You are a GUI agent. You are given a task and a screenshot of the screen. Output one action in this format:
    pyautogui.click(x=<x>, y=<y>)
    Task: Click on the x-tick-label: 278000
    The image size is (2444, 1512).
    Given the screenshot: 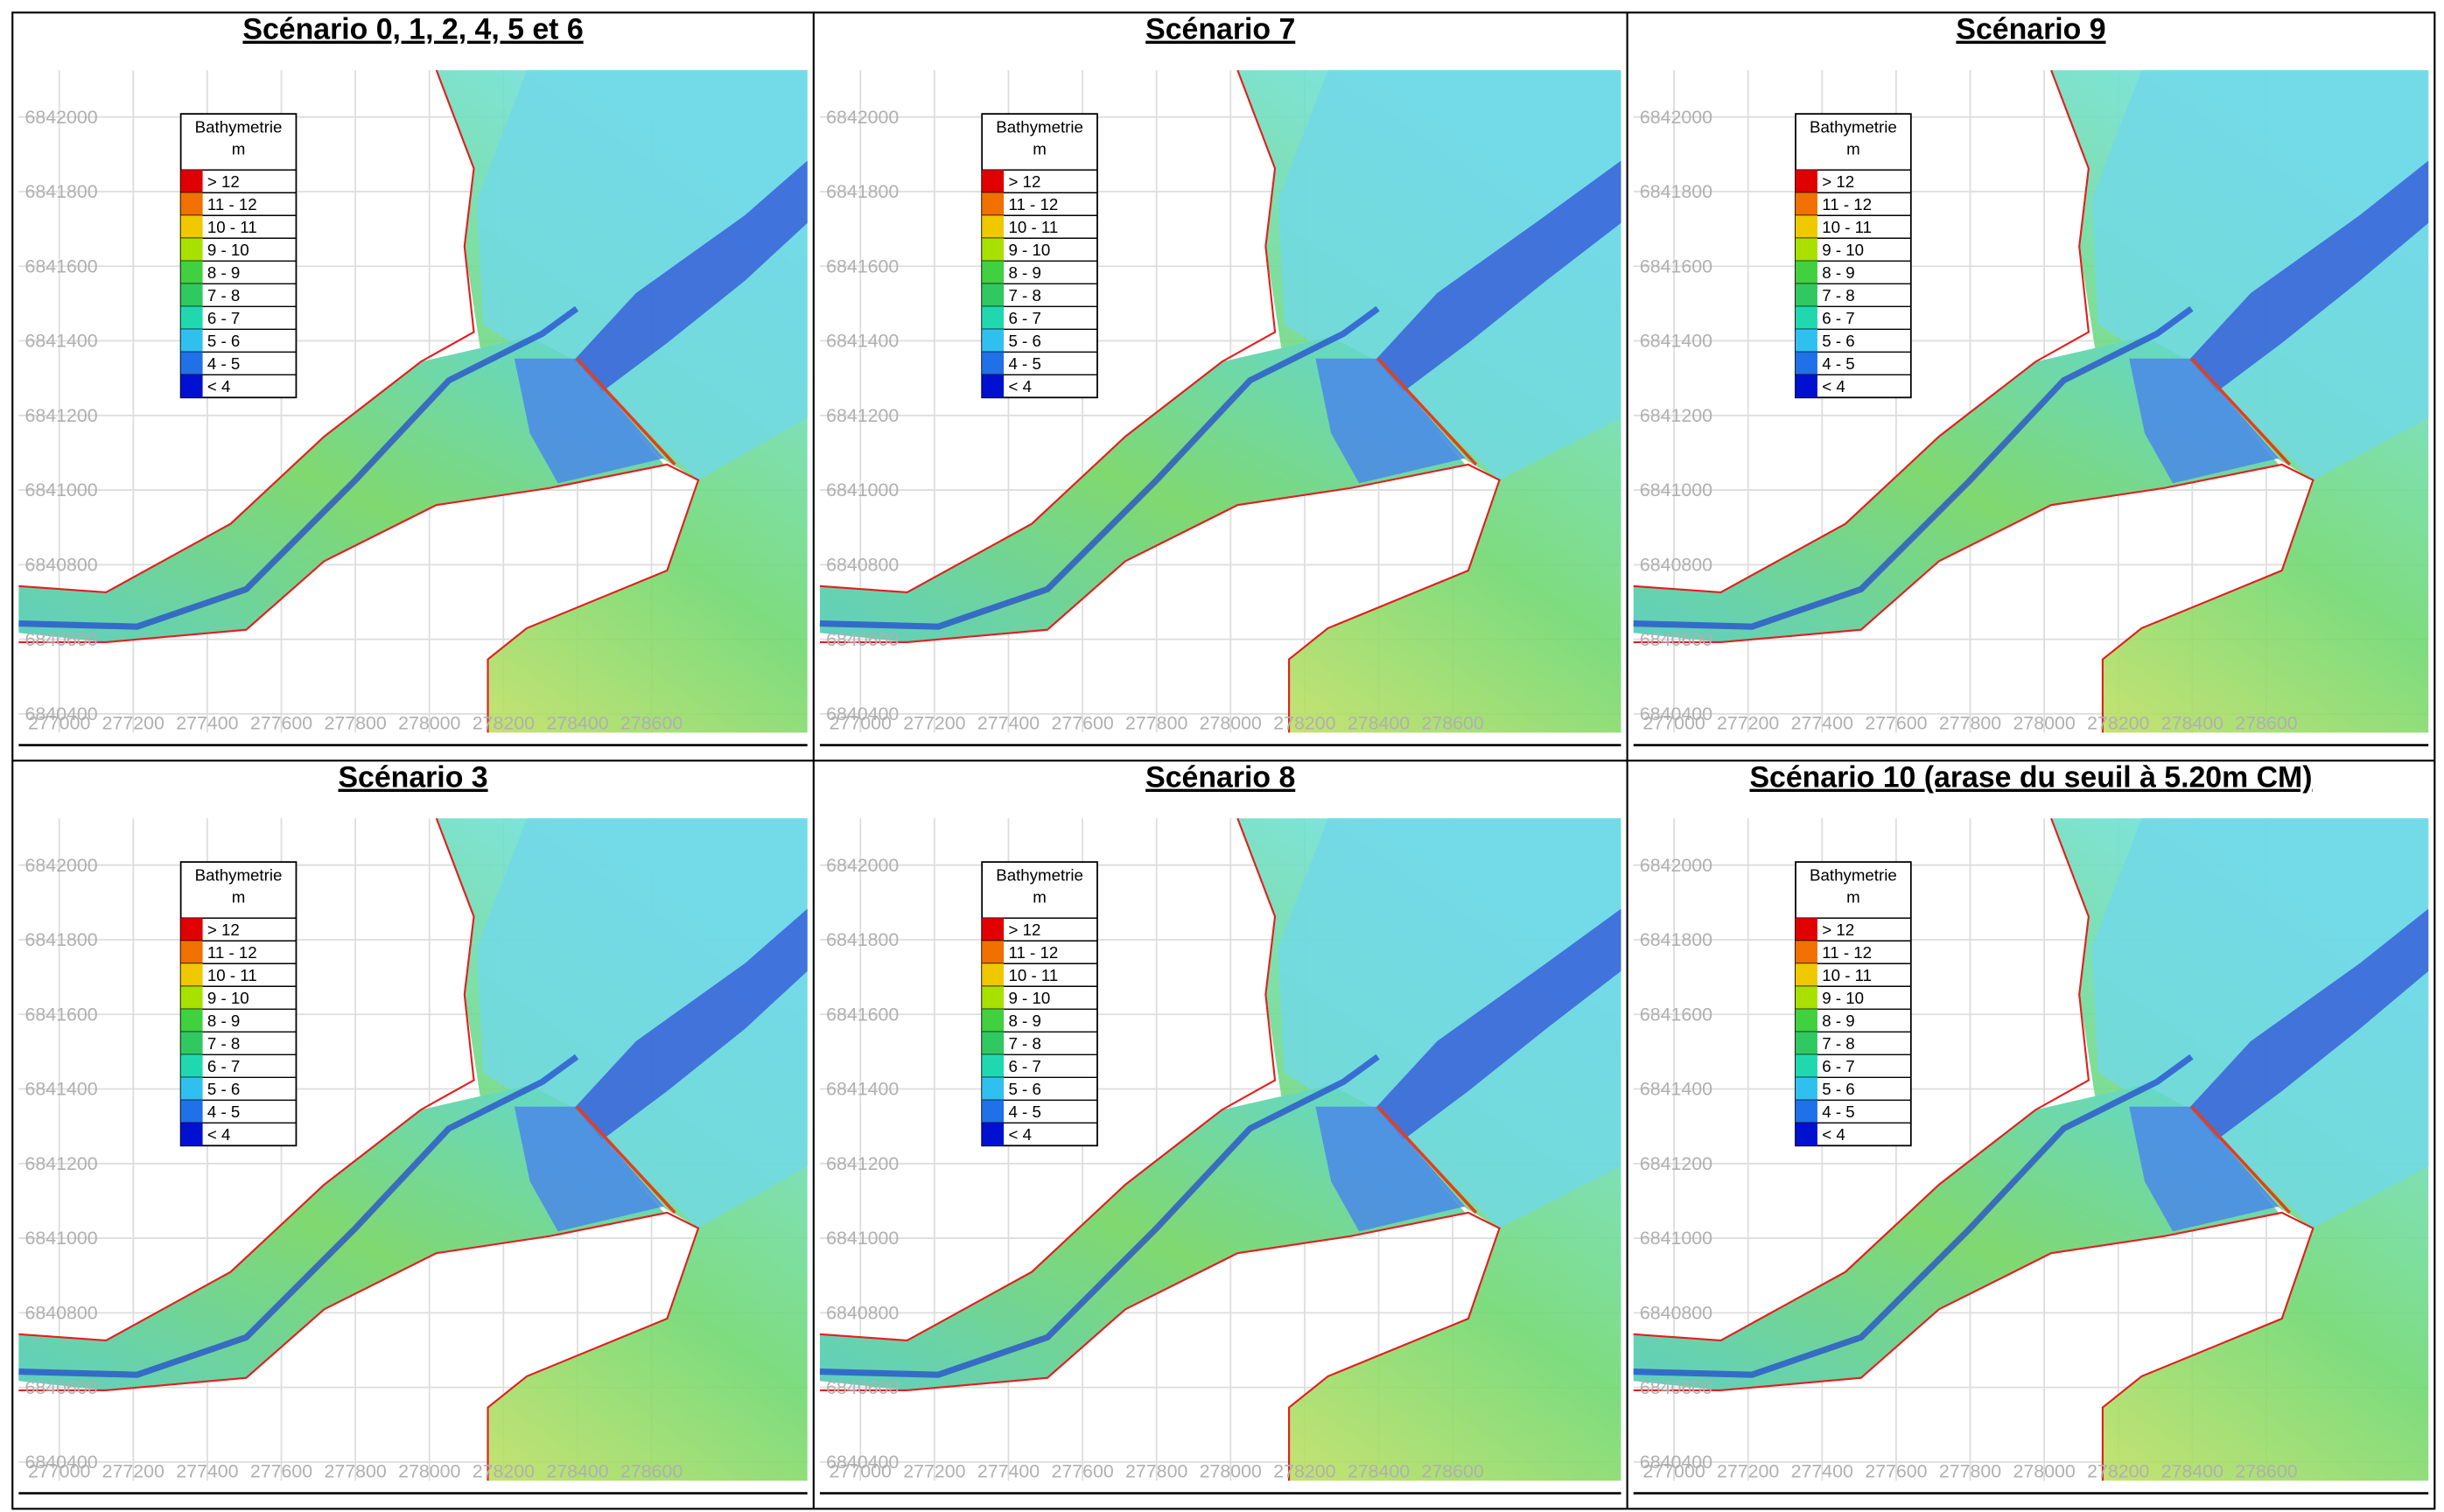 What is the action you would take?
    pyautogui.click(x=429, y=1471)
    